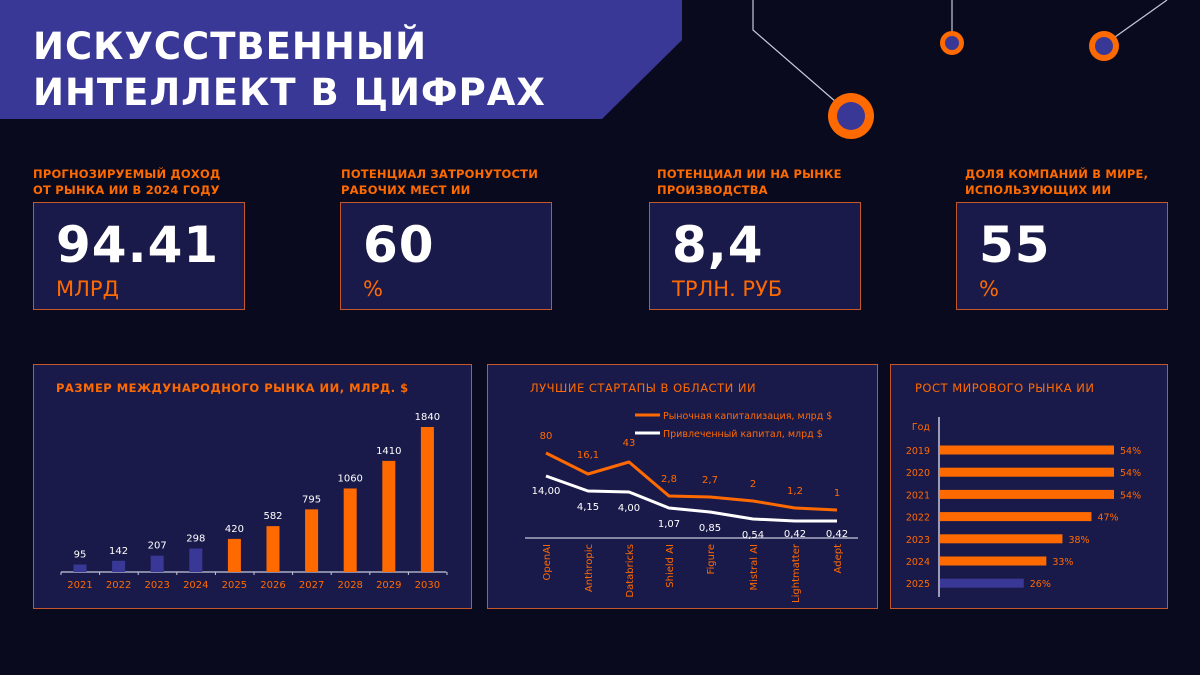  Describe the element at coordinates (399, 245) in the screenshot. I see `kpi-value: 60` at that location.